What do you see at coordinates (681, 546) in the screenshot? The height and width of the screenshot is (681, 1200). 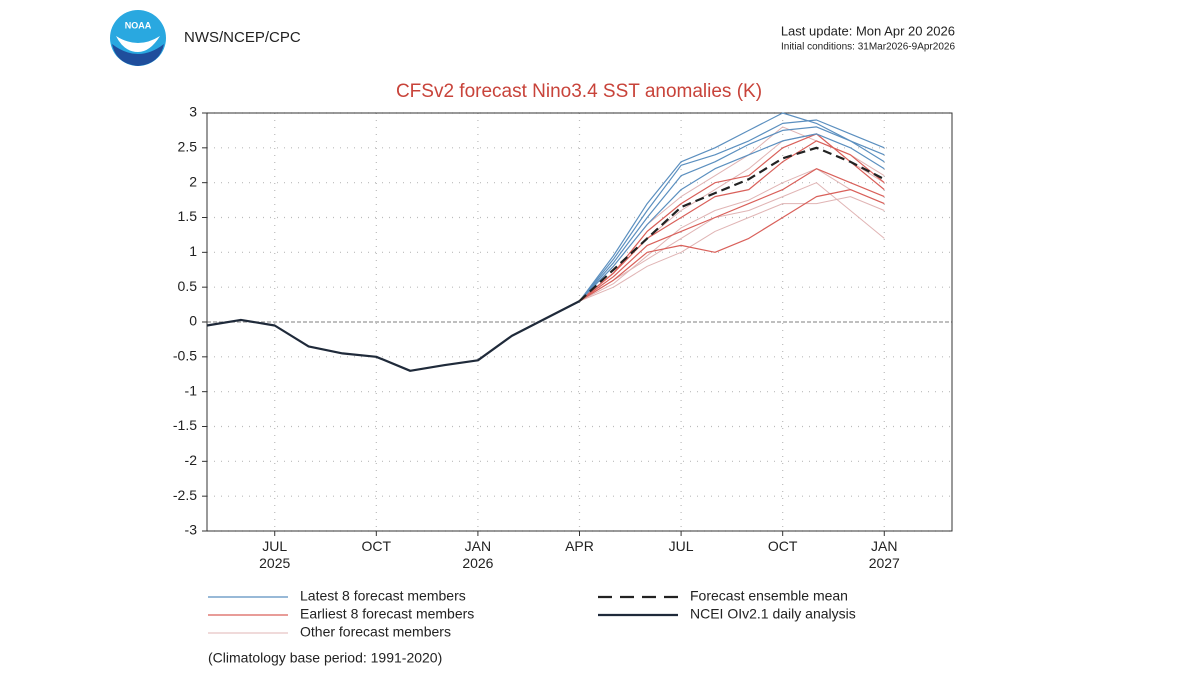 I see `x-tick-label: JUL` at bounding box center [681, 546].